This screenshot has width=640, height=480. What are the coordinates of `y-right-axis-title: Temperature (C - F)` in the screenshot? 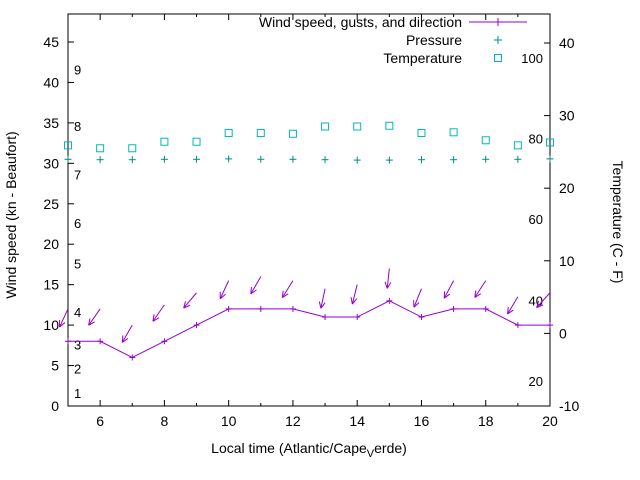 It's located at (618, 222).